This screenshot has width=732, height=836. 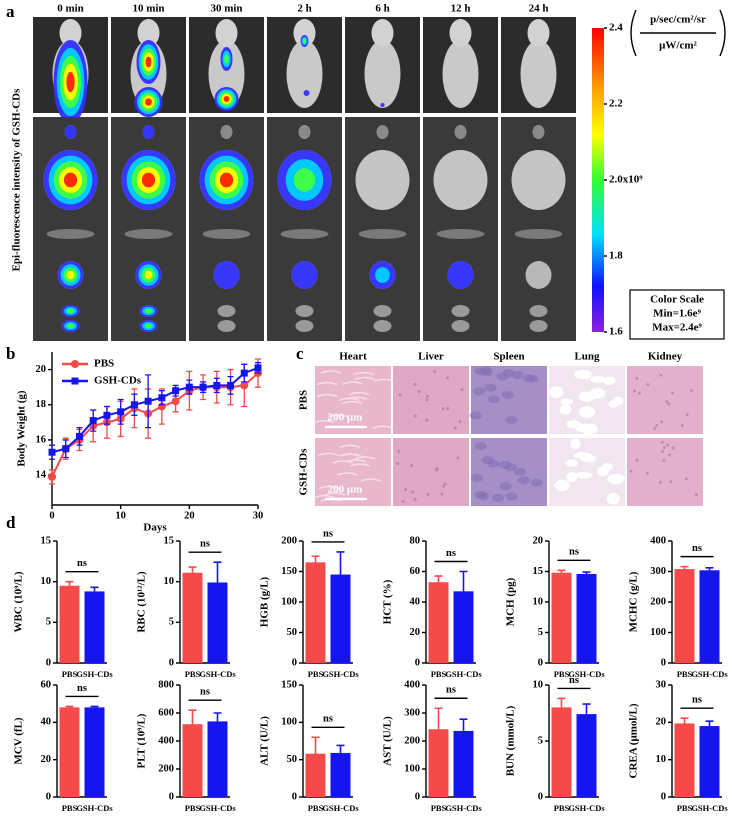 I want to click on y-axis-label: CREA (μmol/L), so click(x=634, y=740).